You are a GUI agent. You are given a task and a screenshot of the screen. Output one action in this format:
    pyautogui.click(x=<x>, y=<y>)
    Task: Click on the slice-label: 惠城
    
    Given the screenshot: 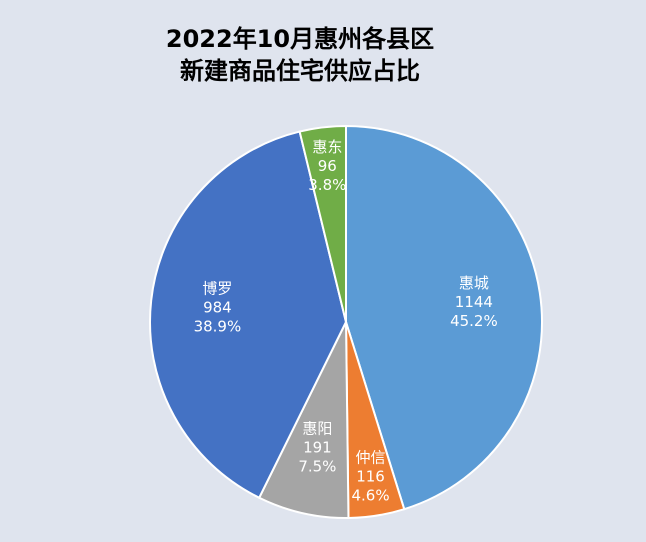 What is the action you would take?
    pyautogui.click(x=474, y=283)
    